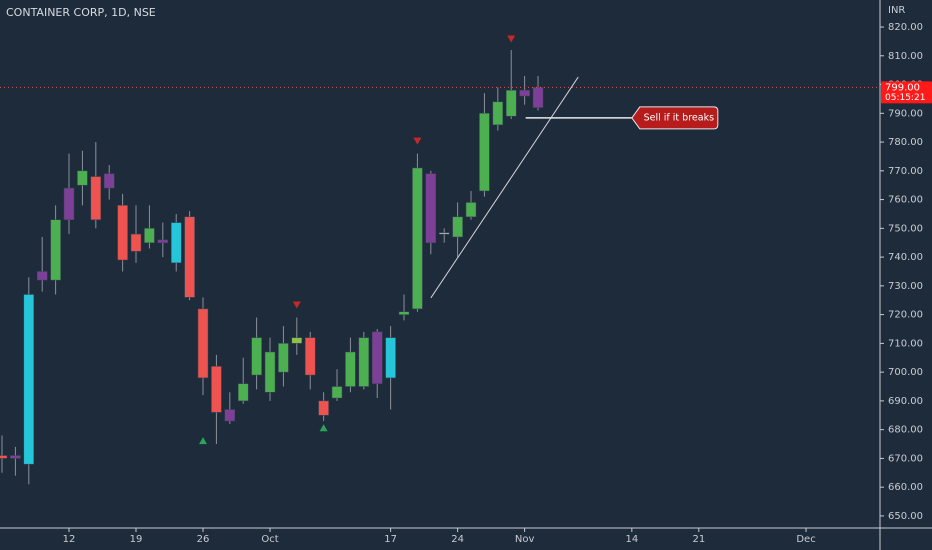 The width and height of the screenshot is (932, 550). Describe the element at coordinates (905, 372) in the screenshot. I see `y-tick-label: 700.00` at that location.